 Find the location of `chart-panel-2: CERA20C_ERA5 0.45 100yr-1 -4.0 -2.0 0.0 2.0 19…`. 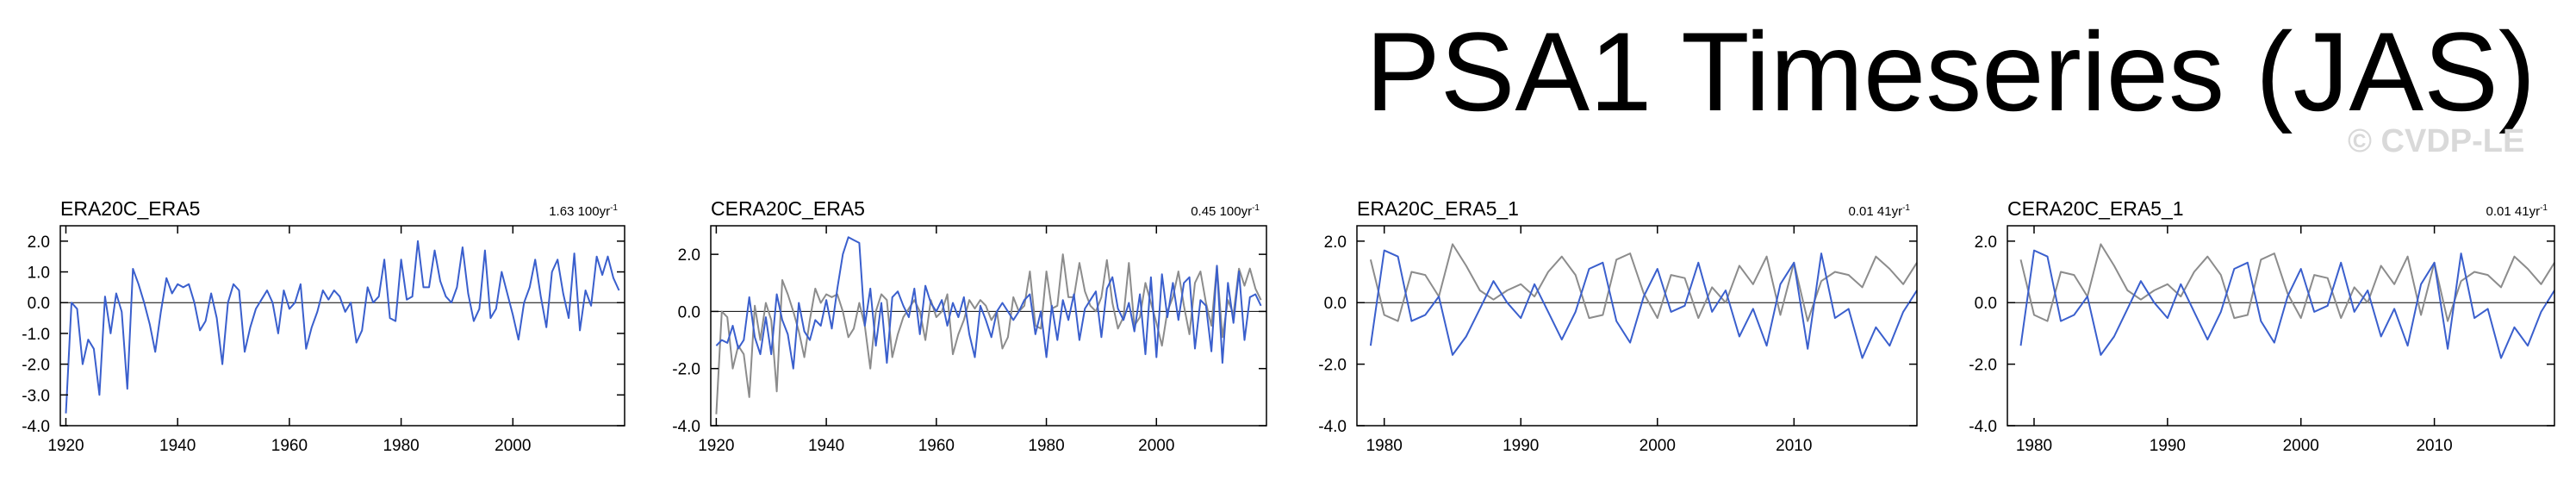

chart-panel-2: CERA20C_ERA5 0.45 100yr-1 -4.0 -2.0 0.0 2.0 19… is located at coordinates (969, 326).